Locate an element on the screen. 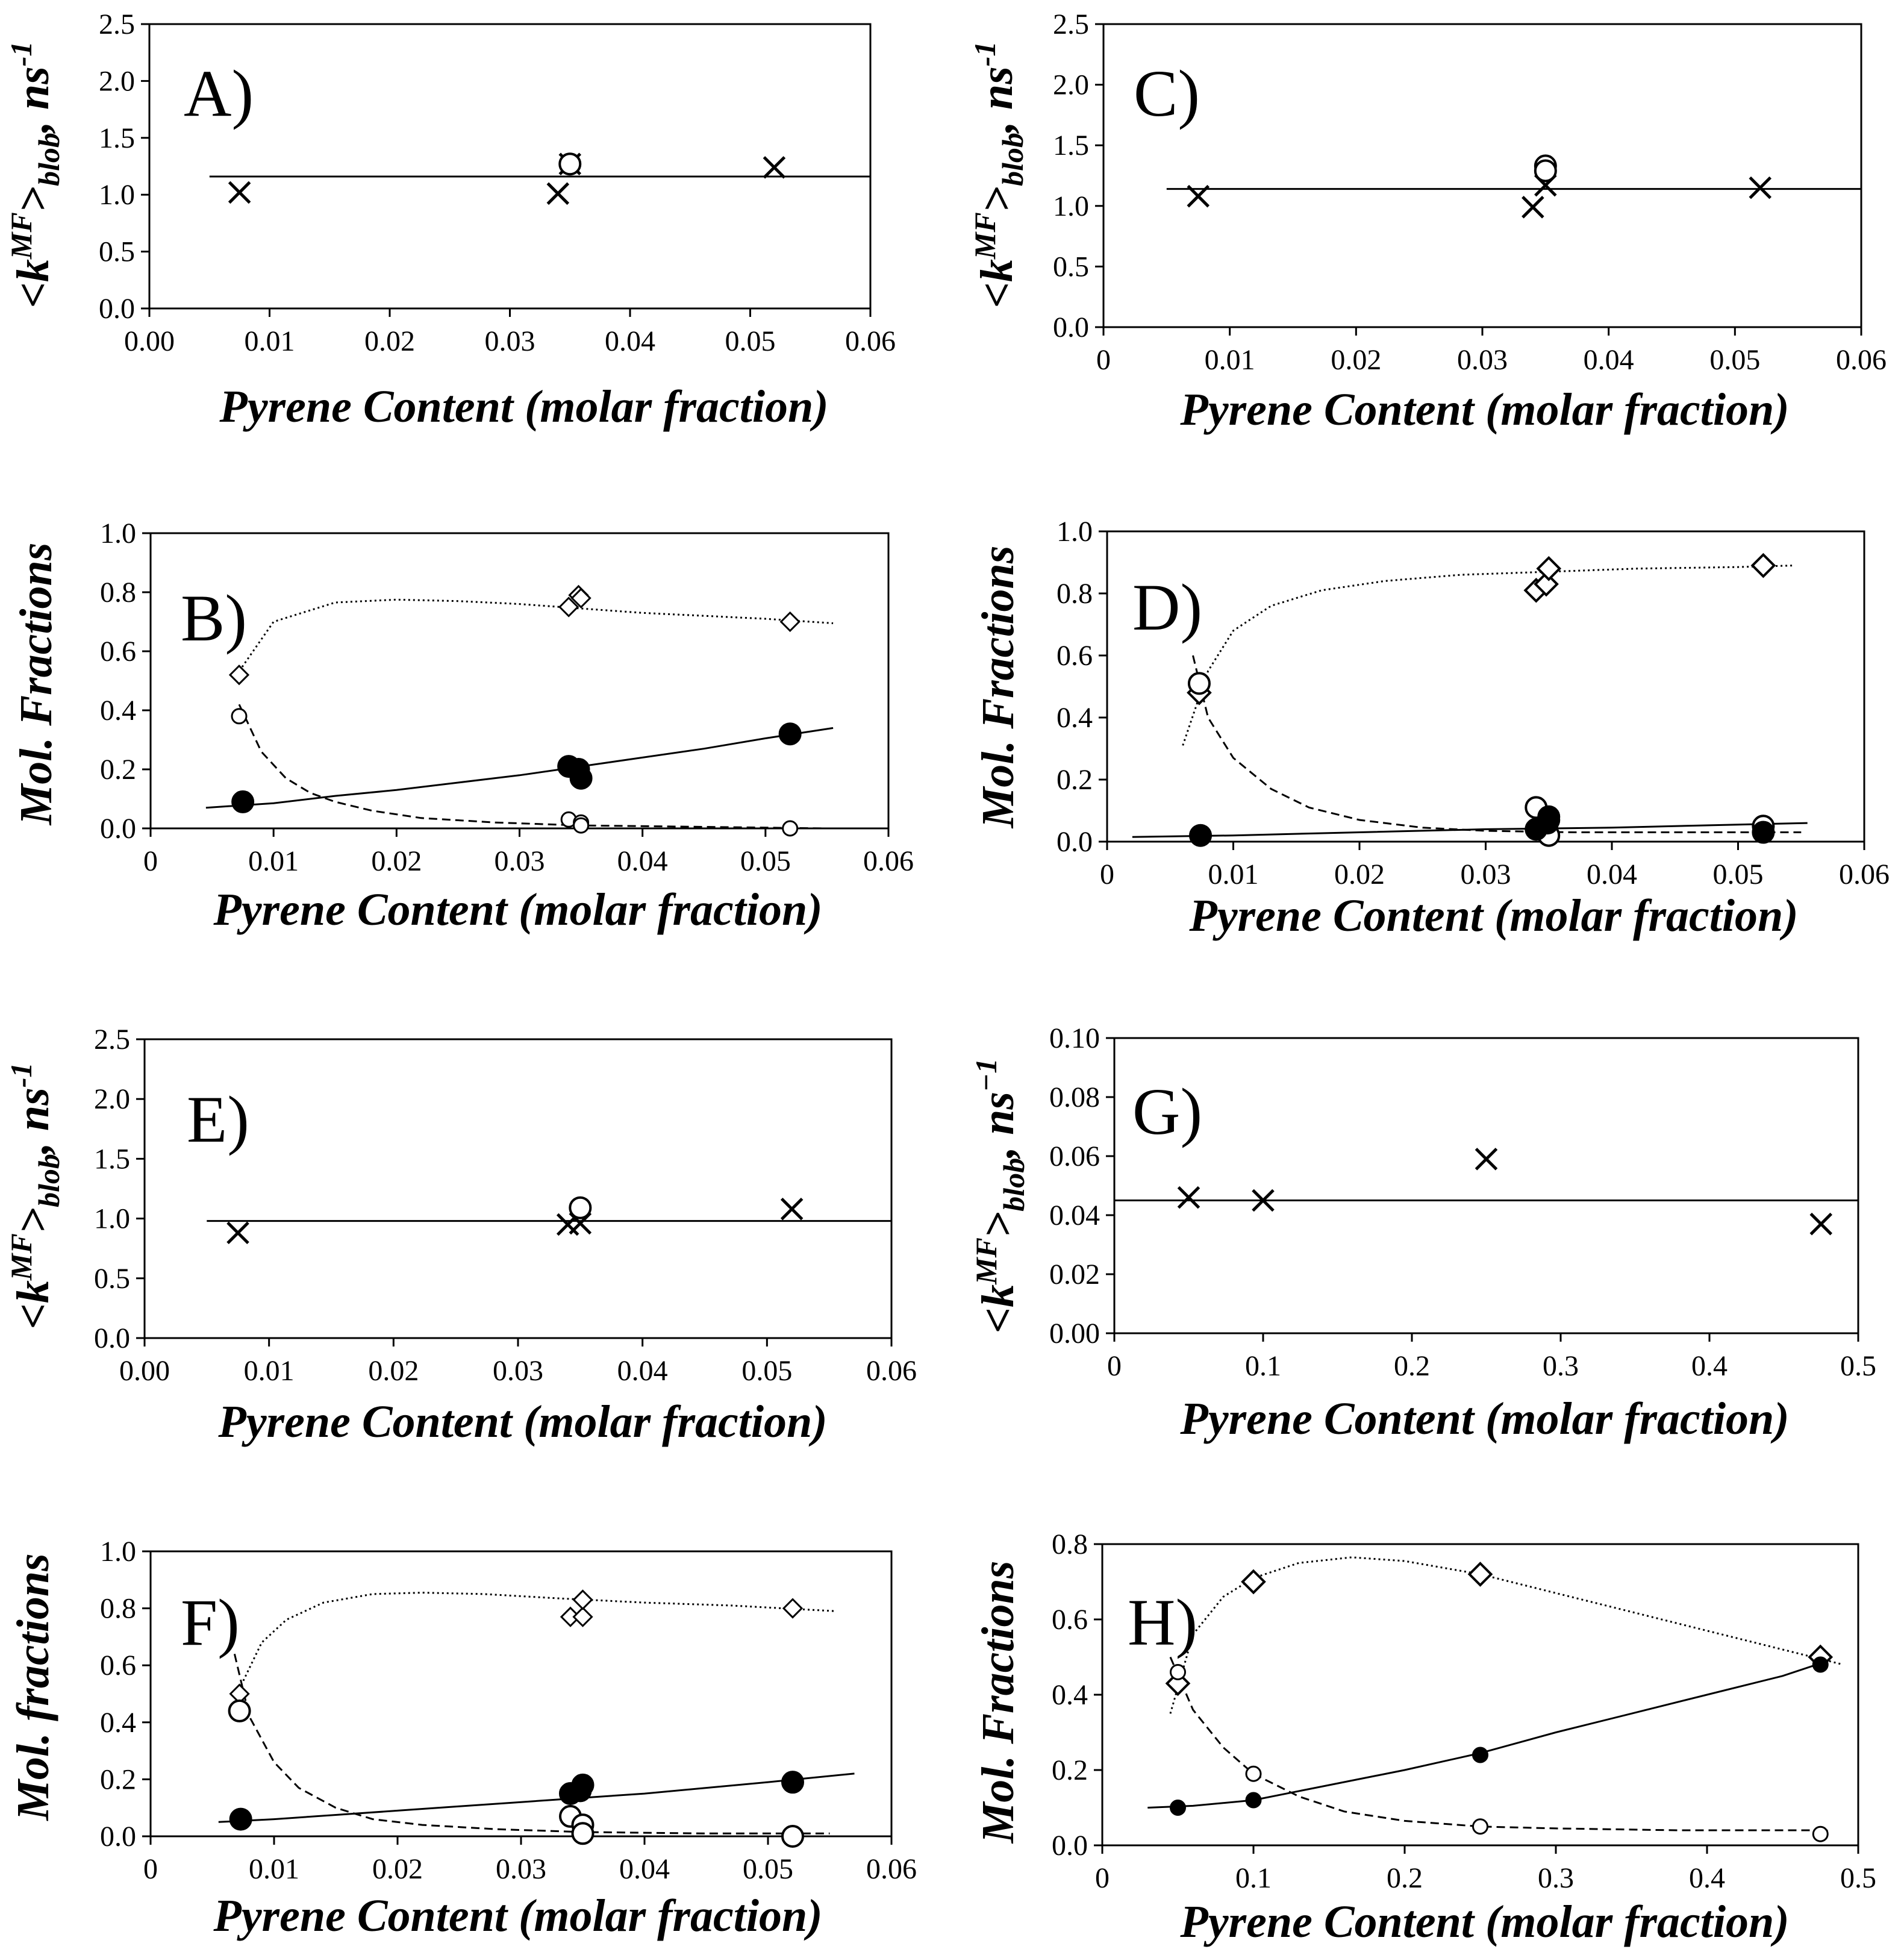  panel-g-x-tick-label: 0.1 is located at coordinates (1263, 1366).